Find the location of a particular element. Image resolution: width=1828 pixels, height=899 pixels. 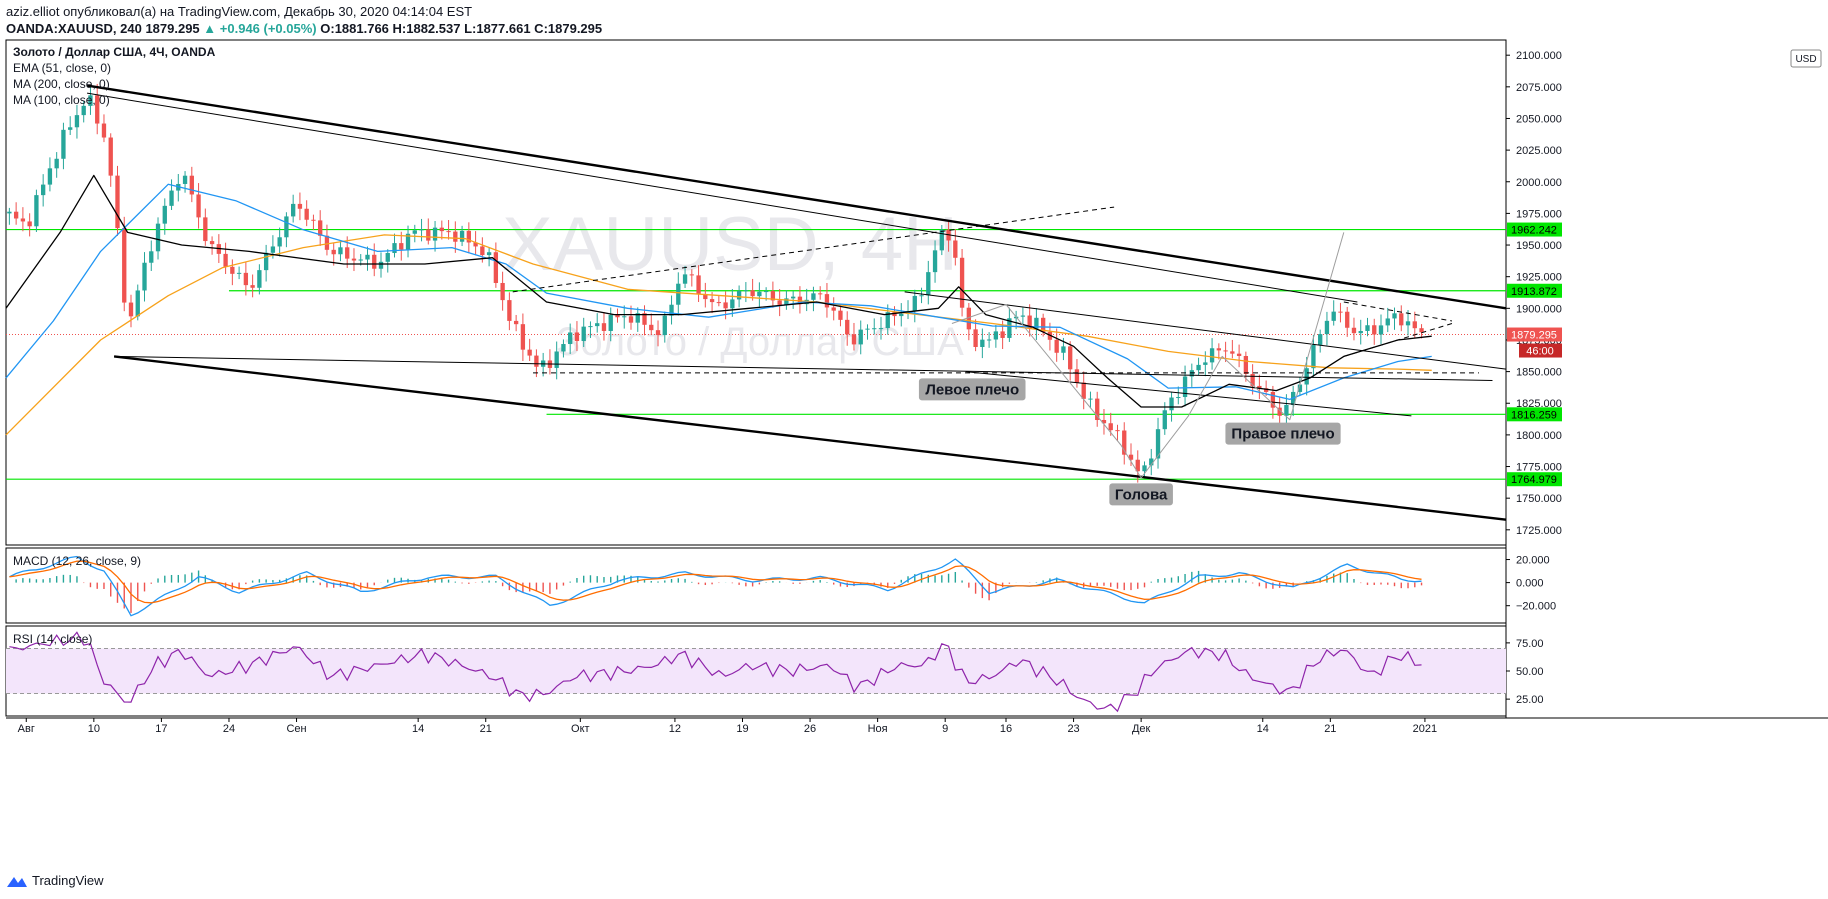

rsi-tick-label: 50.00 is located at coordinates (1530, 672).